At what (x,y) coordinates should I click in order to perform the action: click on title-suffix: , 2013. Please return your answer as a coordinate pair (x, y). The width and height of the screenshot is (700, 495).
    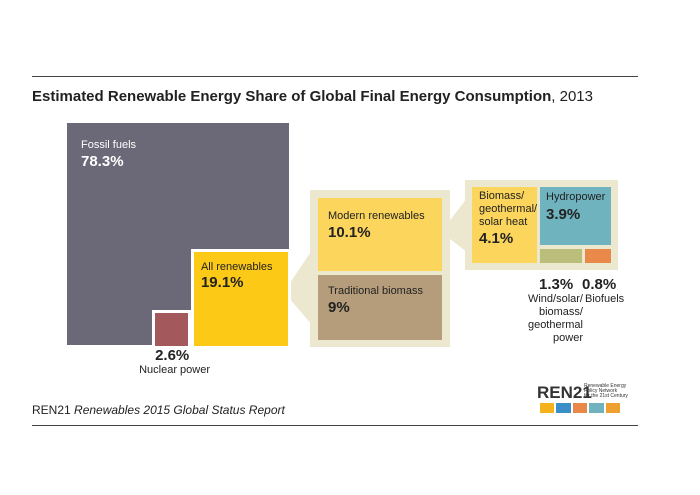
    Looking at the image, I should click on (572, 96).